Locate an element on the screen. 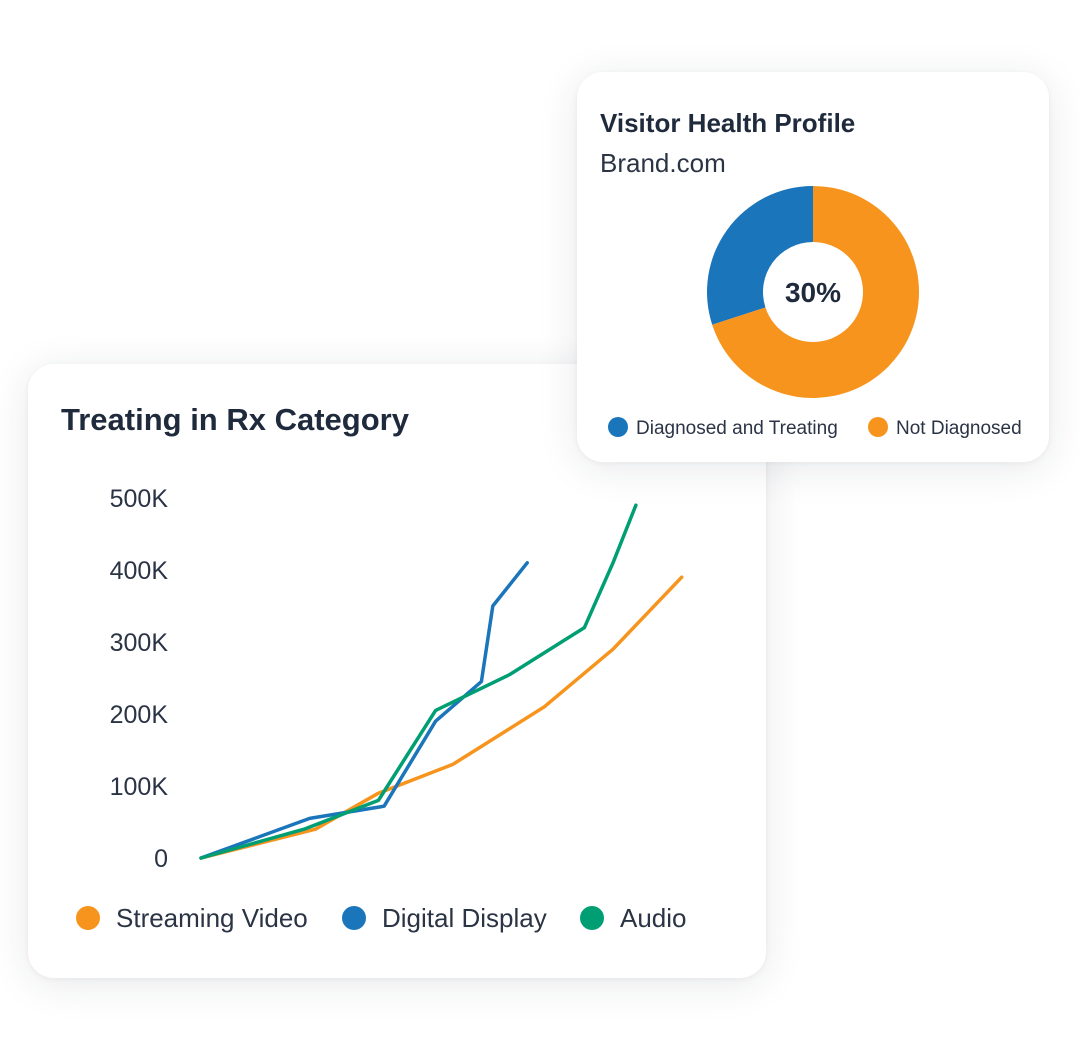 The width and height of the screenshot is (1080, 1050). legend-label: Not Diagnosed is located at coordinates (959, 428).